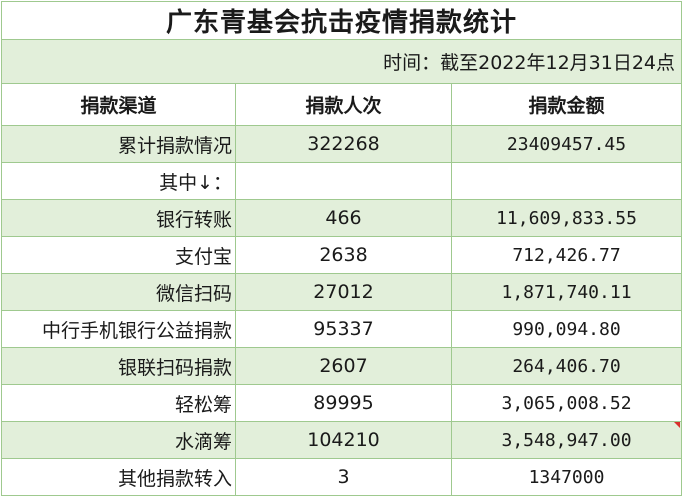 This screenshot has height=501, width=682. I want to click on cell-channel: 支付宝, so click(118, 255).